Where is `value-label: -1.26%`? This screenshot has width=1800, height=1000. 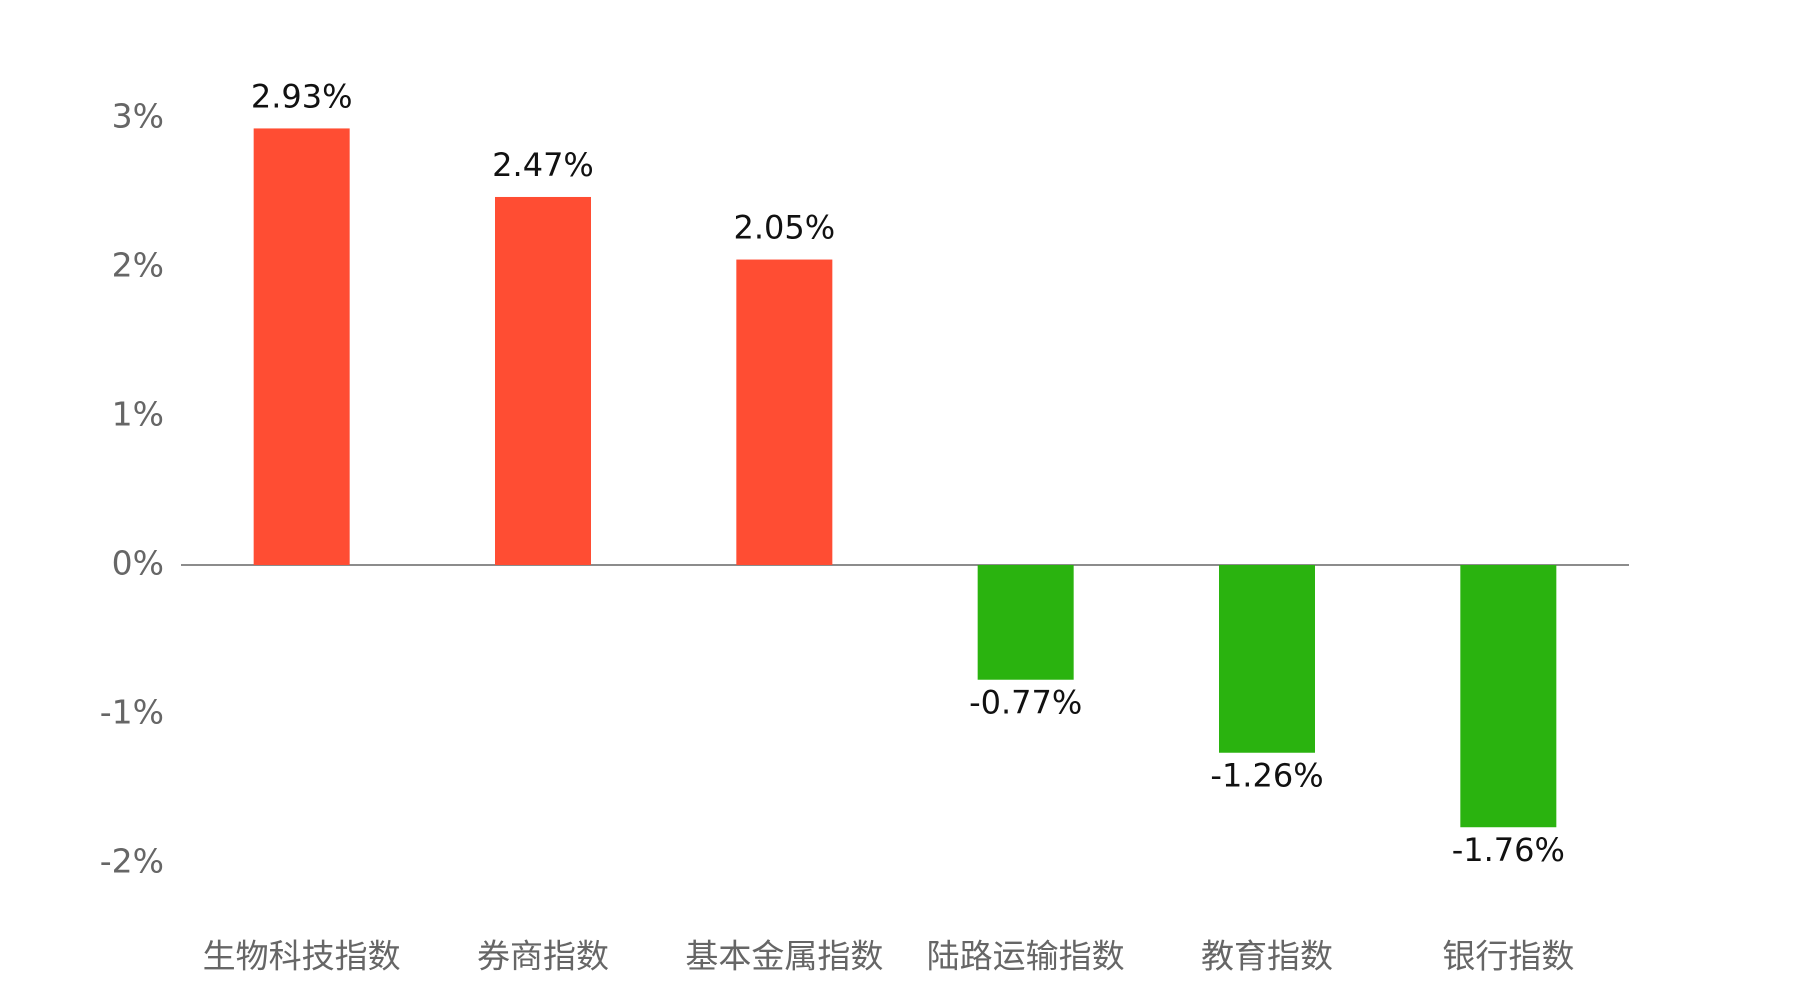
value-label: -1.26% is located at coordinates (1266, 776).